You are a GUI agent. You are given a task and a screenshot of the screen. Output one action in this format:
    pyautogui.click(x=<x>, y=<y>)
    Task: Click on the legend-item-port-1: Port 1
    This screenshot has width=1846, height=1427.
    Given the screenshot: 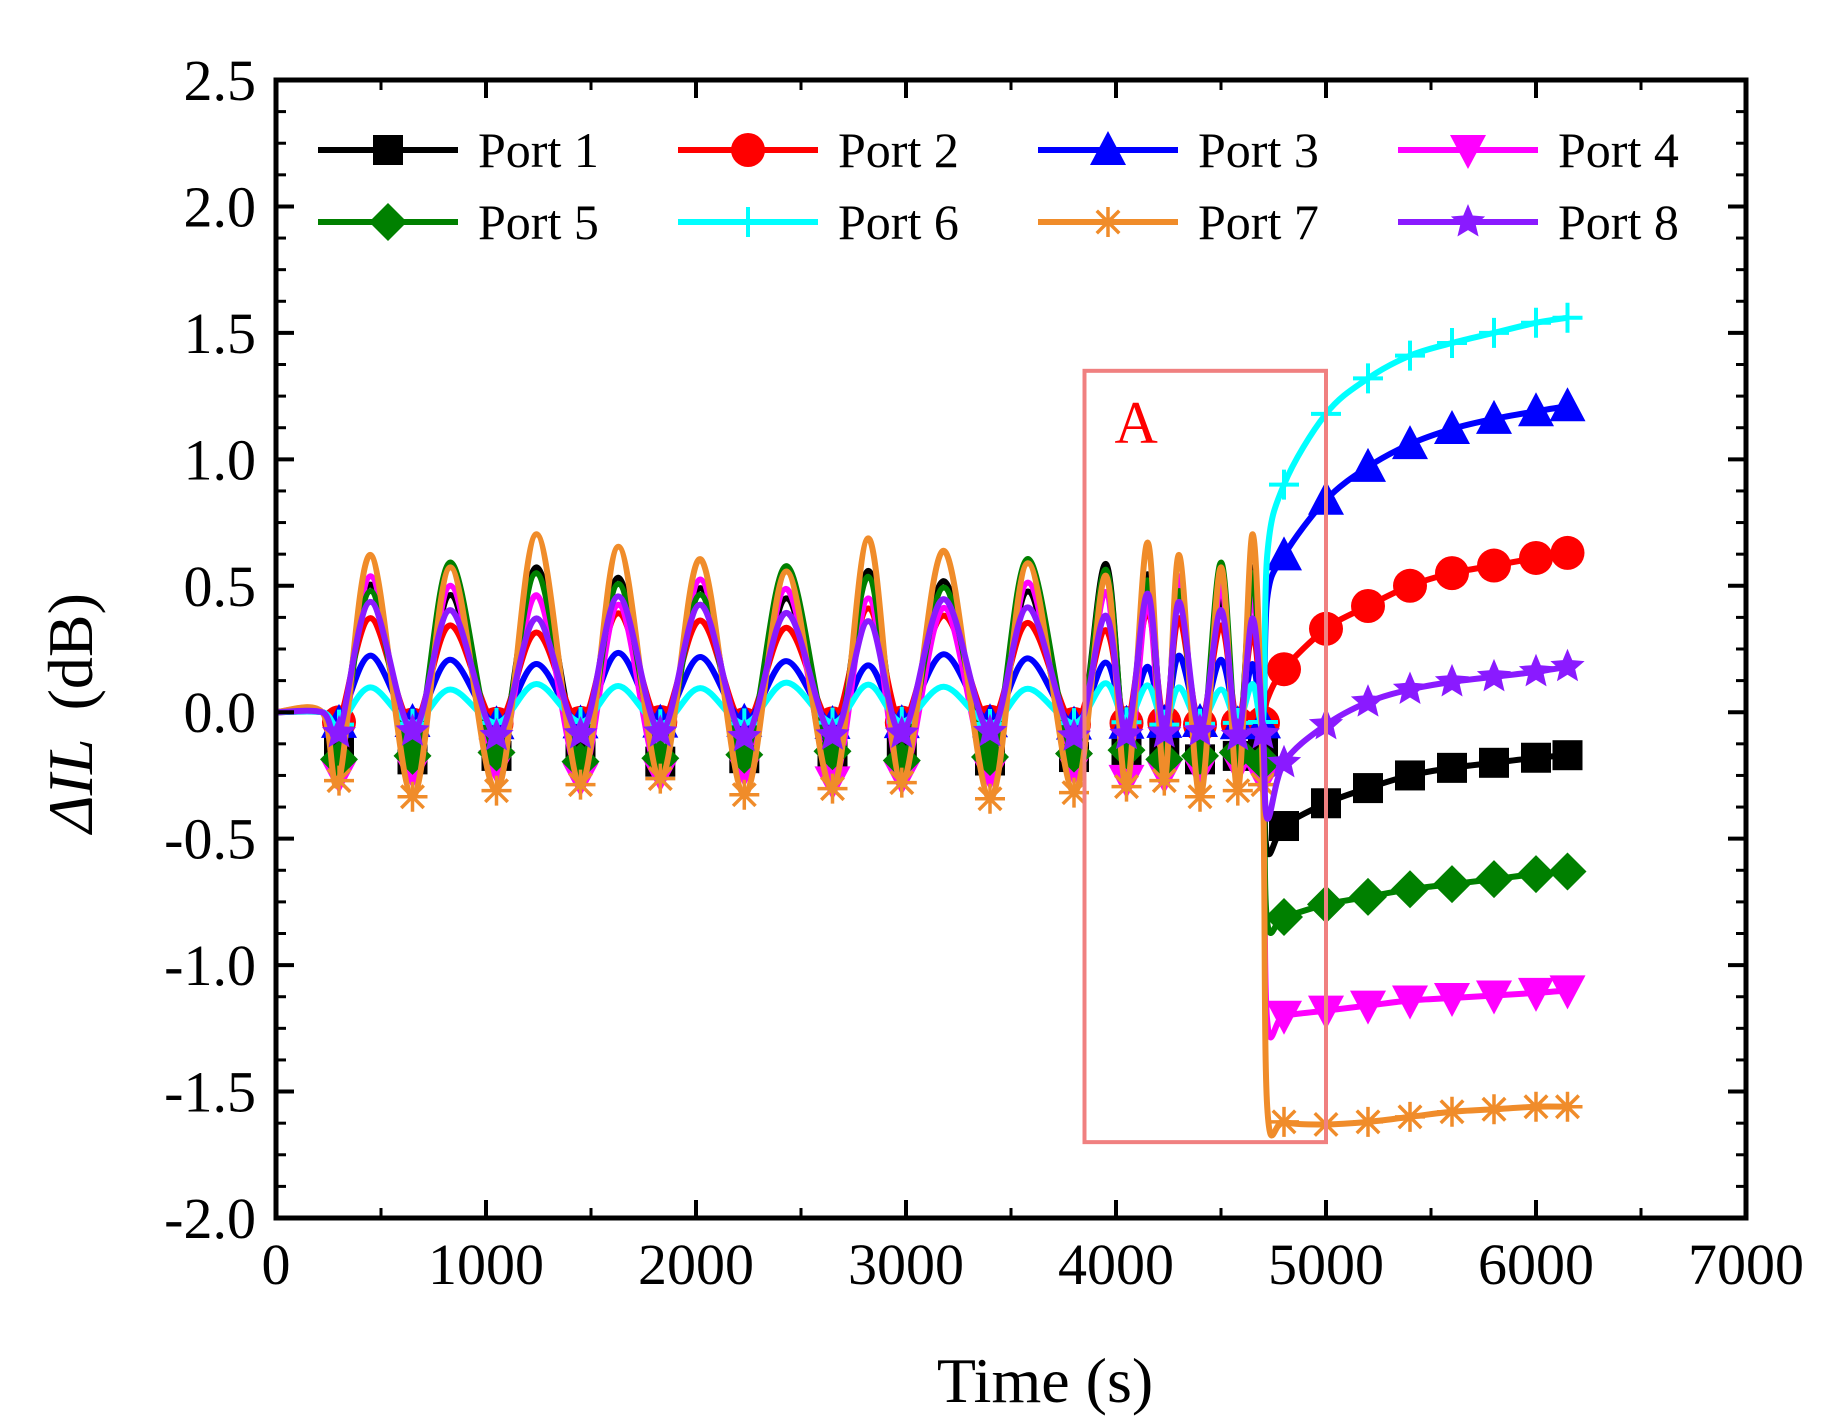 What is the action you would take?
    pyautogui.click(x=458, y=150)
    